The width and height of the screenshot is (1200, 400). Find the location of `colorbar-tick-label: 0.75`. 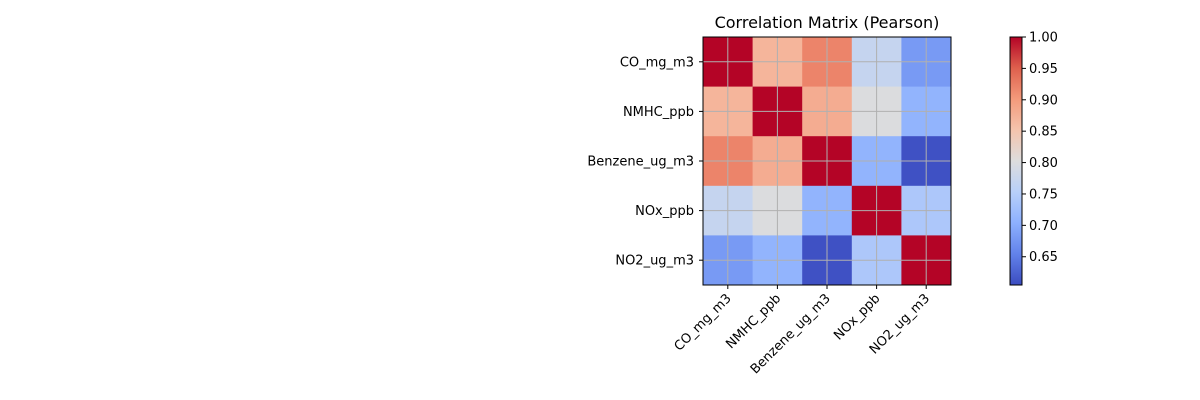

colorbar-tick-label: 0.75 is located at coordinates (1043, 194).